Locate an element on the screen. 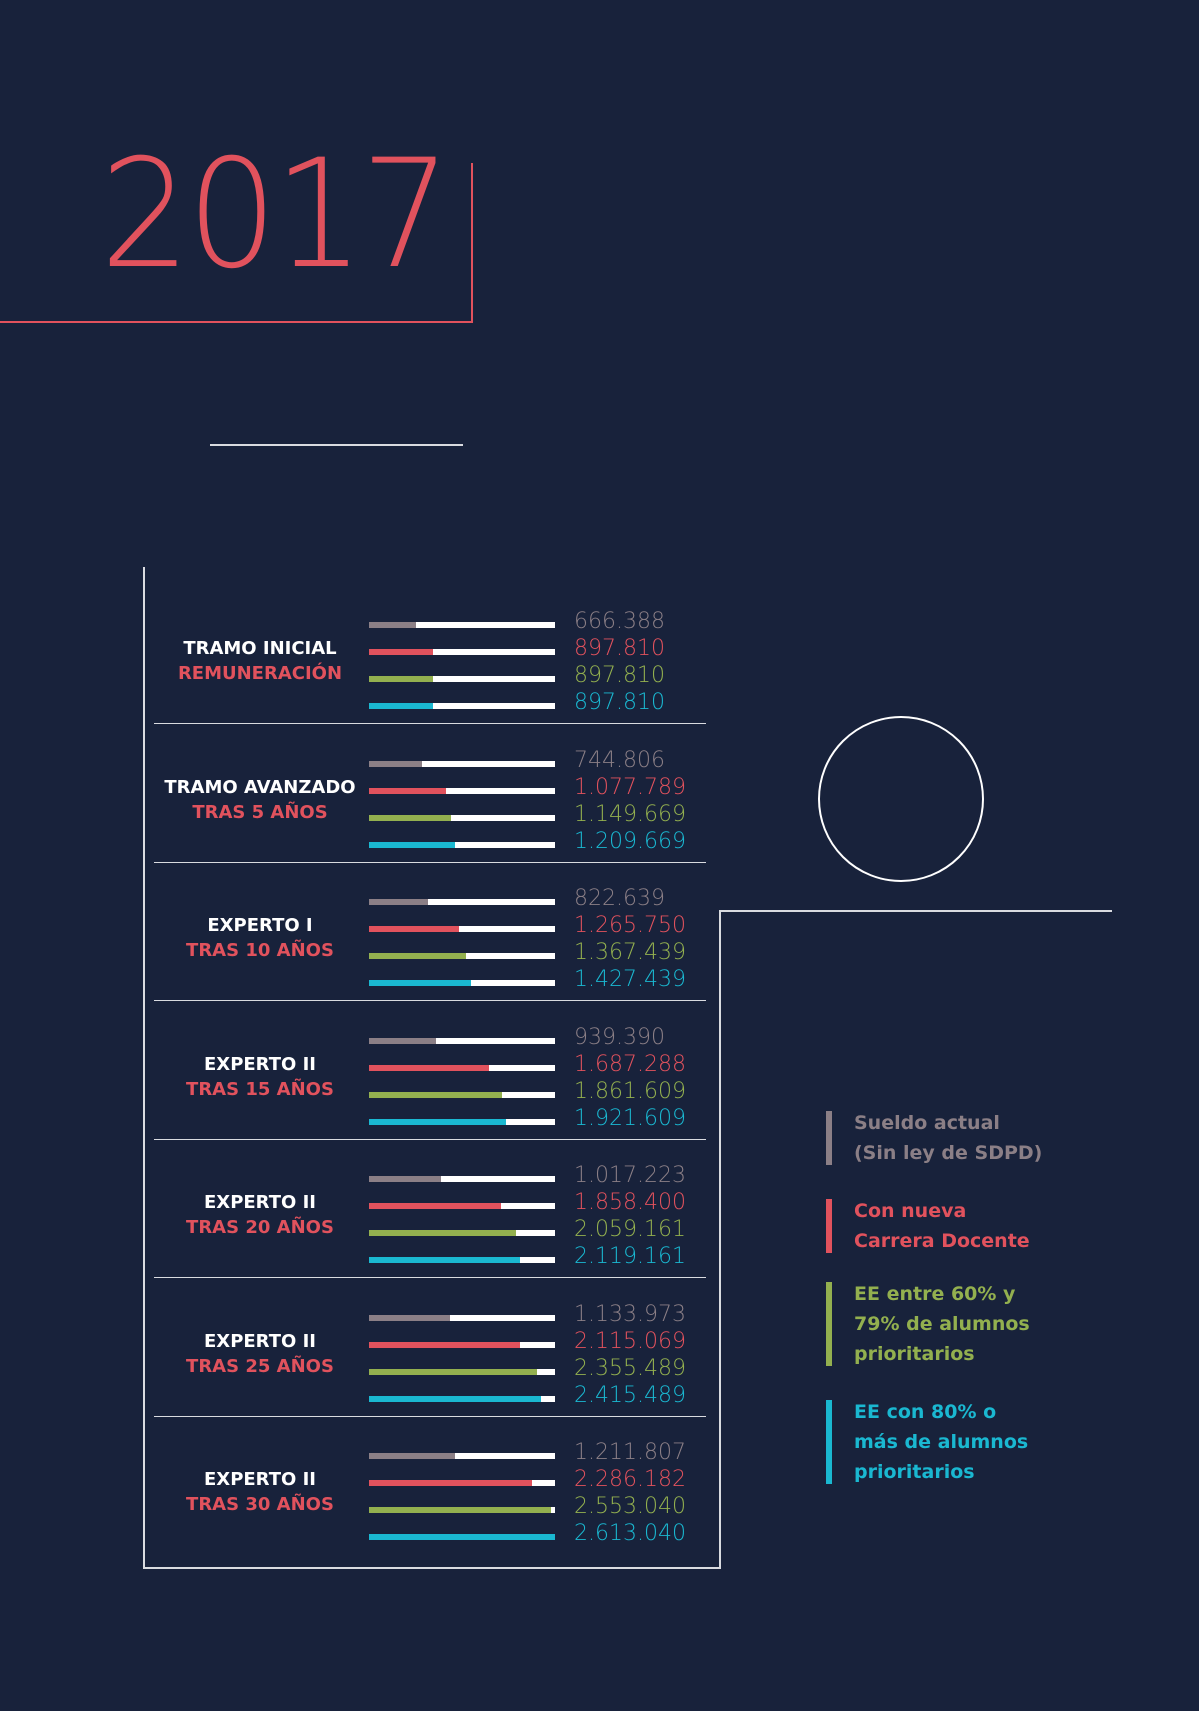 The height and width of the screenshot is (1711, 1199). legend-label: EE con 80% o más de alumnos prioritarios is located at coordinates (941, 1442).